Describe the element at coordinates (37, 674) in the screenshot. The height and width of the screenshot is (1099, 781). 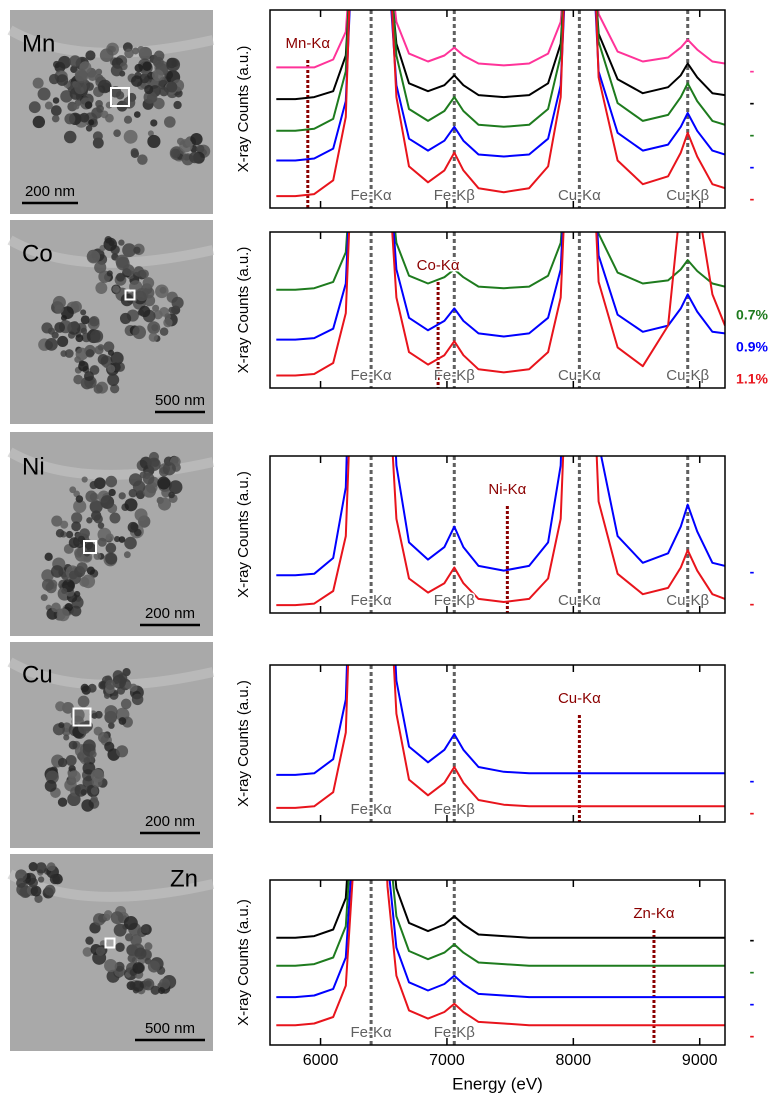
I see `element-label: Cu` at that location.